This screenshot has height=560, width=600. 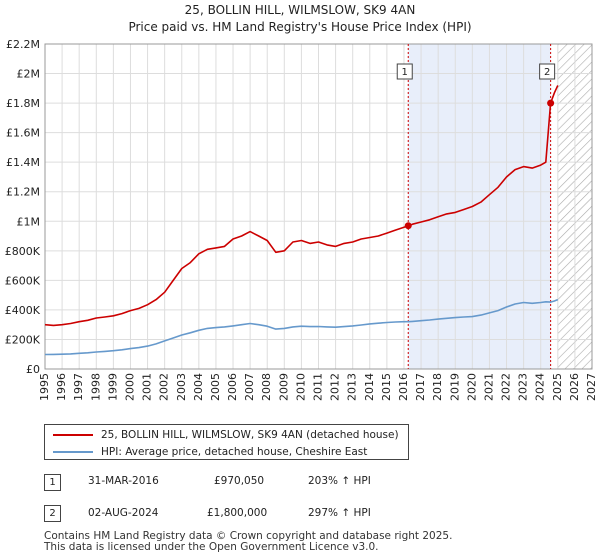 What do you see at coordinates (300, 10) in the screenshot?
I see `chart-title: 25, BOLLIN HILL, WILMSLOW, SK9 4AN` at bounding box center [300, 10].